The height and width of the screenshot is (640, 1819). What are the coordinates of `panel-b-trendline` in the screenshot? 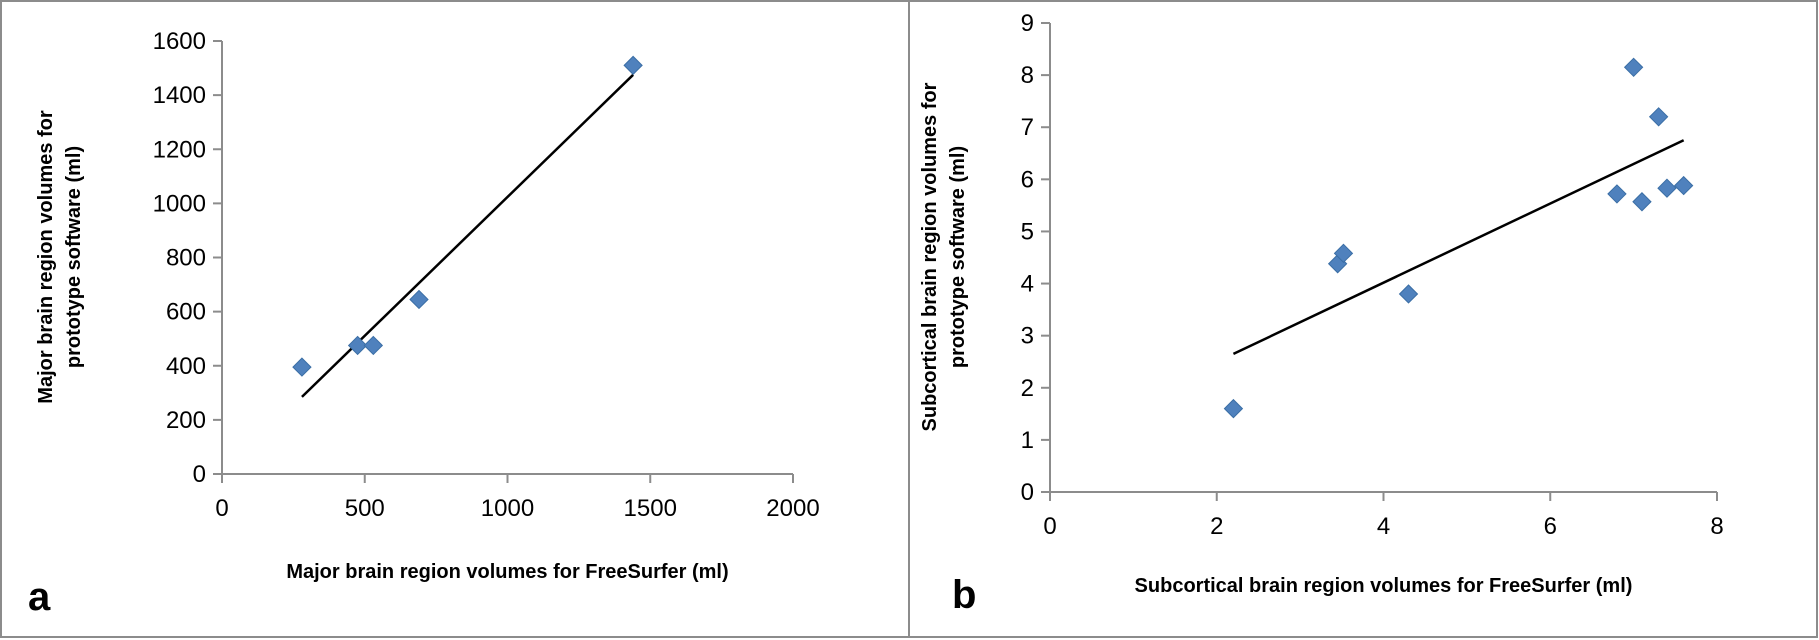 It's located at (1458, 247).